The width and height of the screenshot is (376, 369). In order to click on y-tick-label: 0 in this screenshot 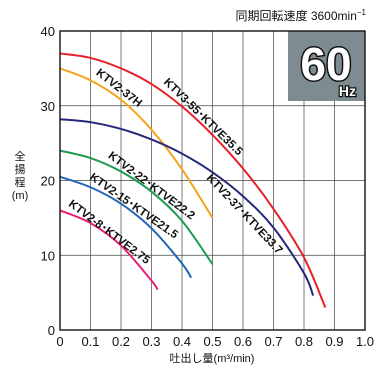, I will do `click(51, 330)`.